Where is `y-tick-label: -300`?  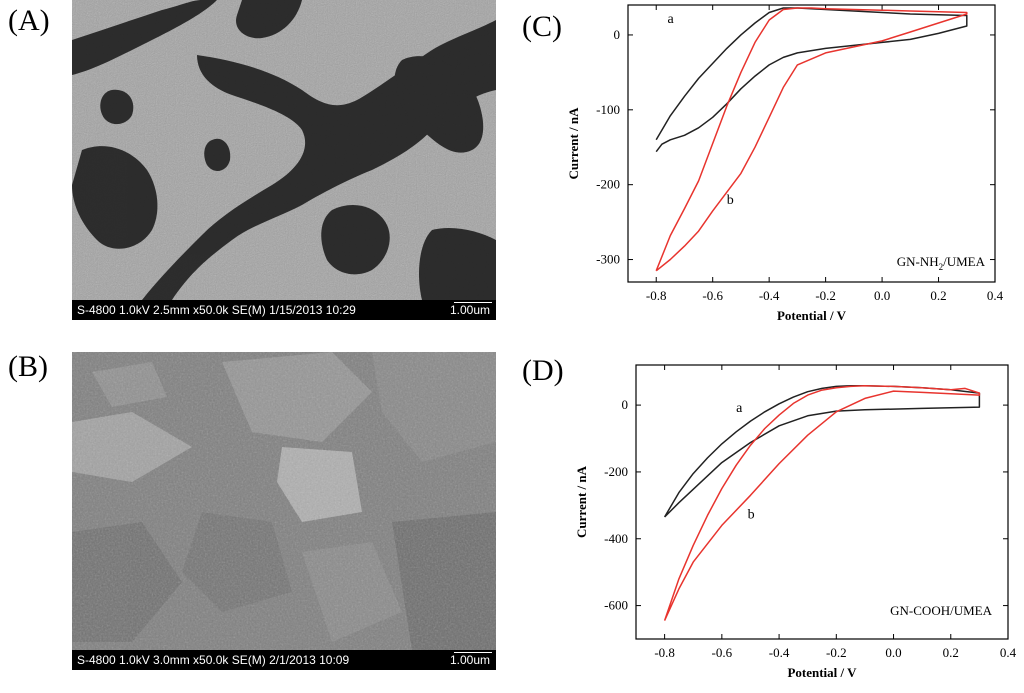
y-tick-label: -300 is located at coordinates (608, 259).